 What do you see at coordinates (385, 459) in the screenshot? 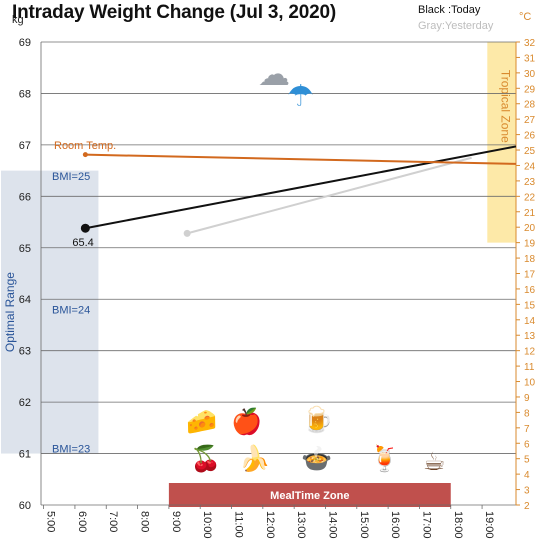
I see `juice-icon: 🍹` at bounding box center [385, 459].